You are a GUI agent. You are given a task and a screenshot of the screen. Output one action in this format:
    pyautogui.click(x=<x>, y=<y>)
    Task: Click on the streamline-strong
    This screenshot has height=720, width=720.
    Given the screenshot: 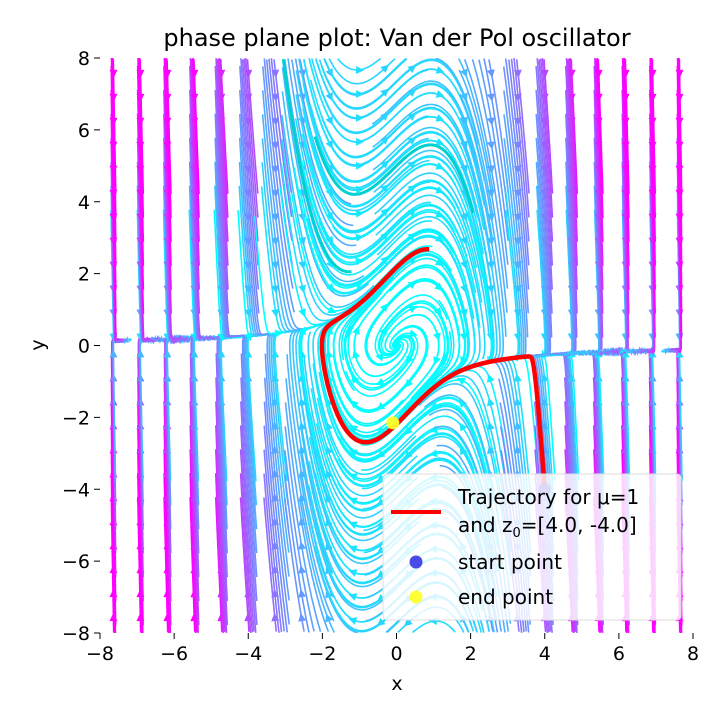 What is the action you would take?
    pyautogui.click(x=394, y=175)
    